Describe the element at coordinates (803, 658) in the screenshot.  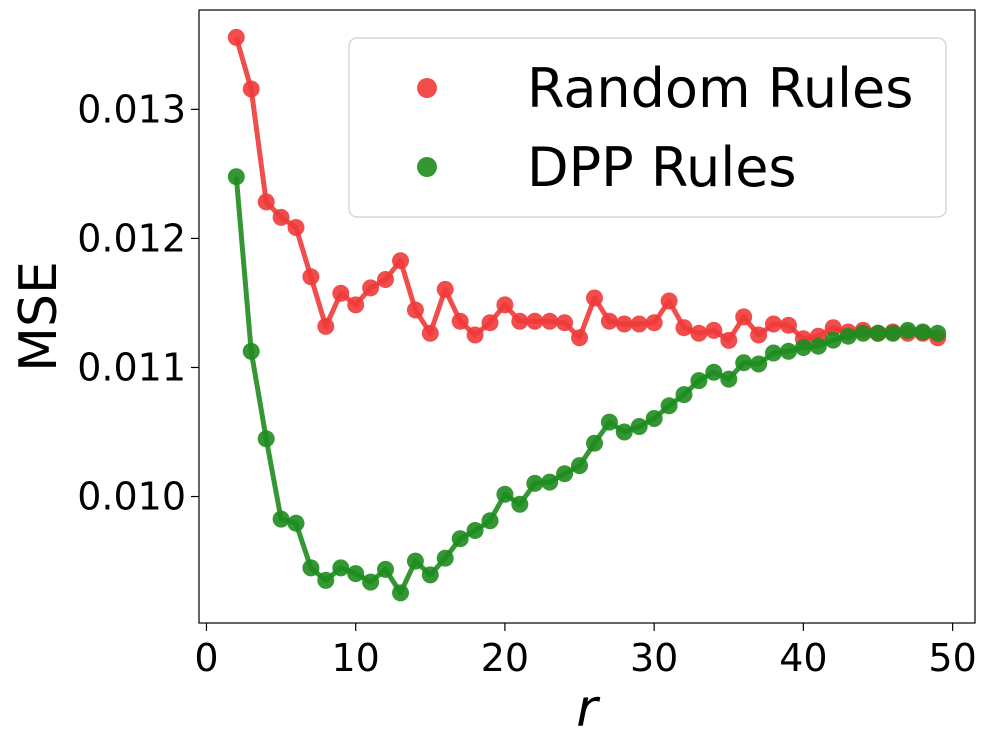
I see `x-tick-label: 40` at that location.